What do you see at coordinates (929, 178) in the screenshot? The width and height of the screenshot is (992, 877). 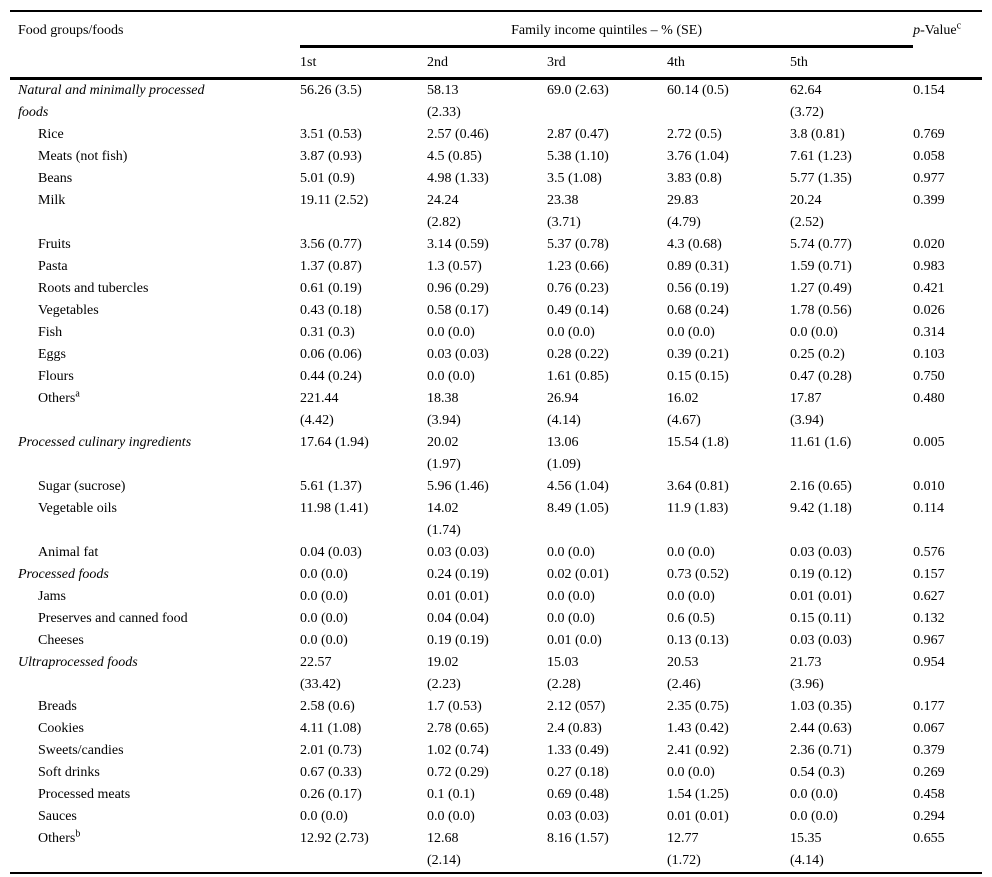 I see `p-value-cell: 0.977` at bounding box center [929, 178].